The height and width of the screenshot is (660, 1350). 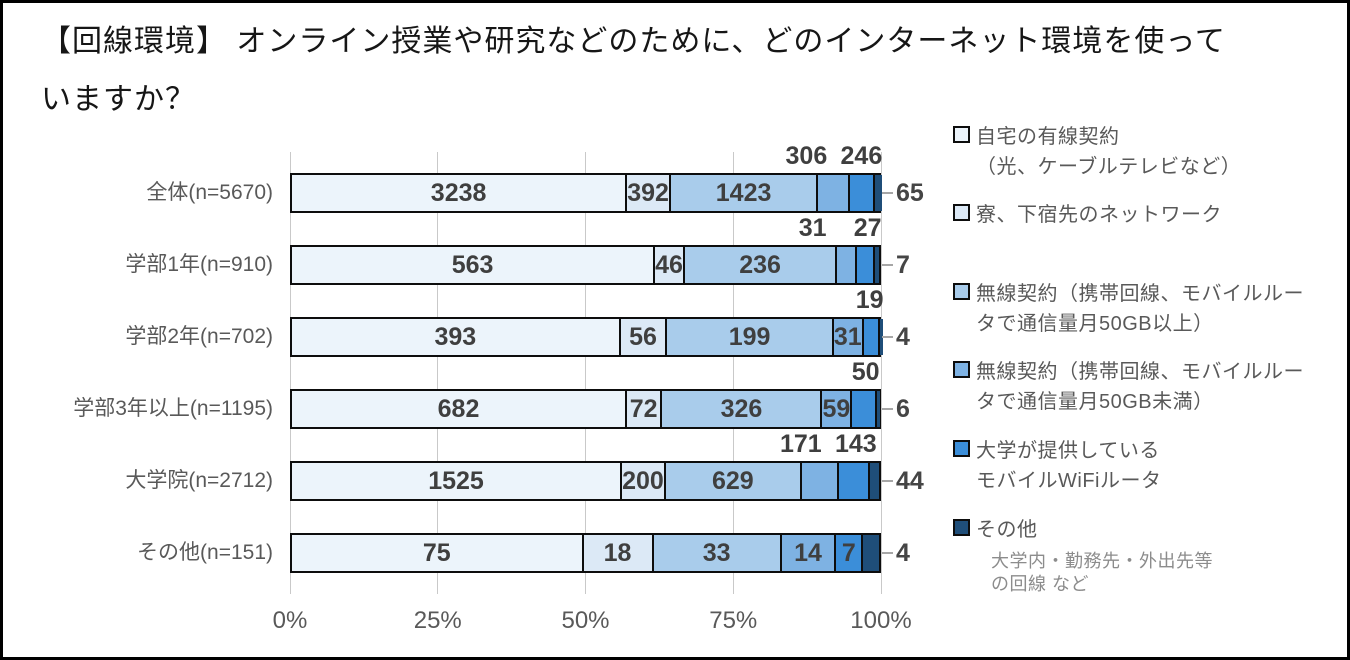 I want to click on legend-label-line: 大学が提供している, so click(x=1068, y=451).